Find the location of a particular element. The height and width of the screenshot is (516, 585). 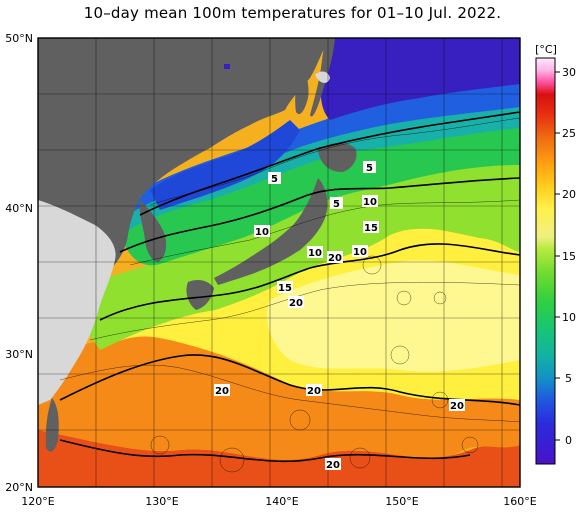

land-kyushu is located at coordinates (200, 295).